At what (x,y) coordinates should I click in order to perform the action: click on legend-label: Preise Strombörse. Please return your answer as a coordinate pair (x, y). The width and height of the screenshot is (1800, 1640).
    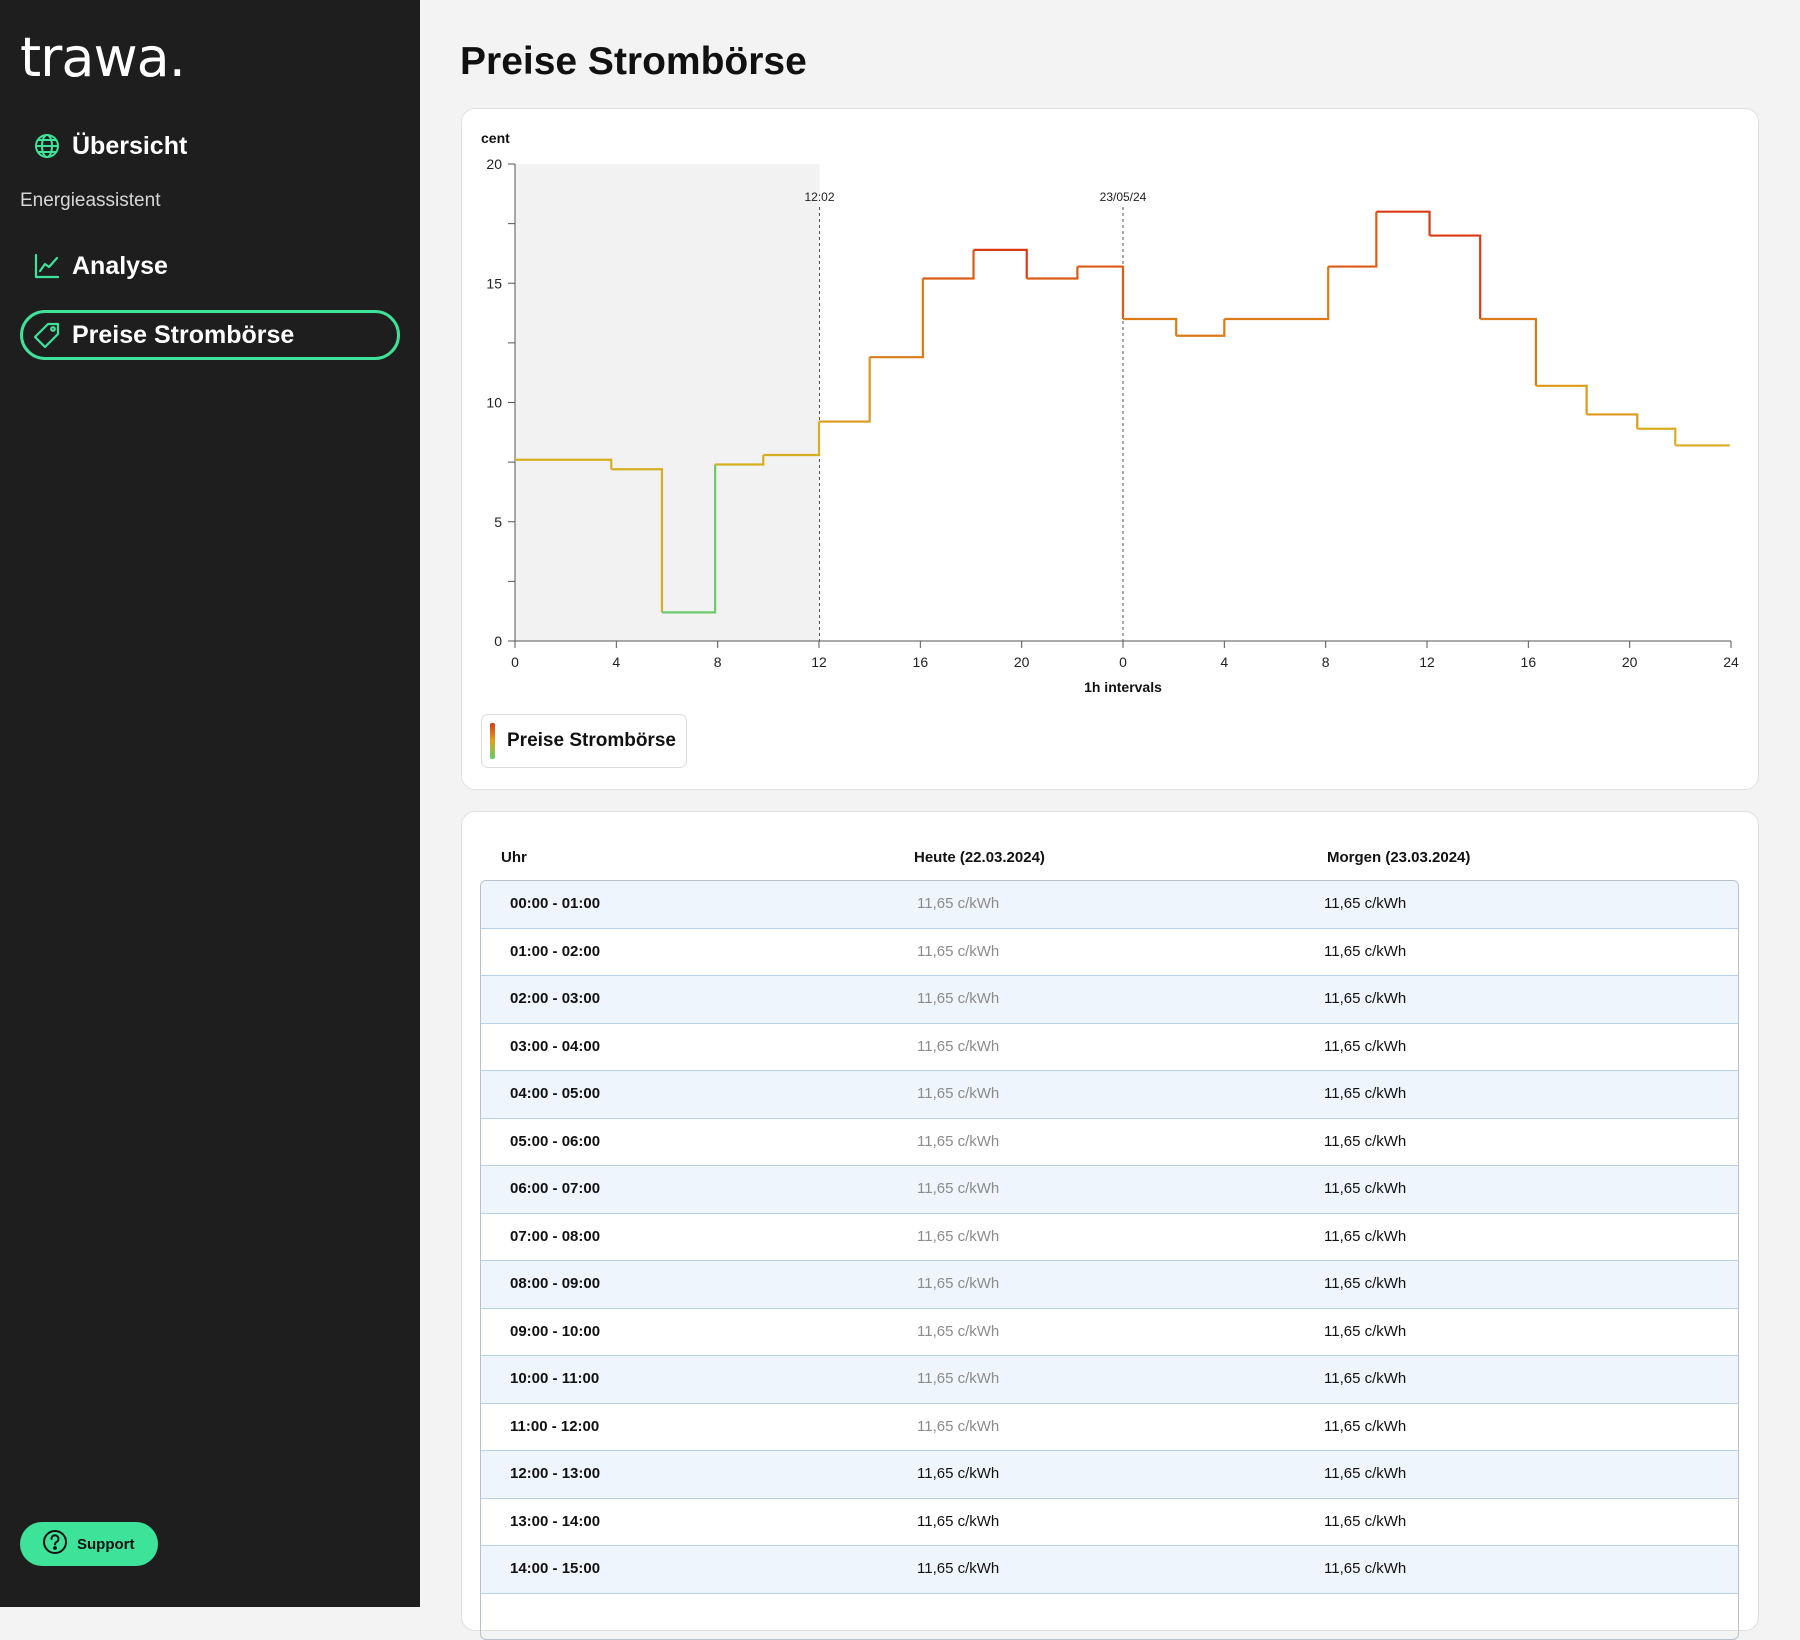
    Looking at the image, I should click on (591, 740).